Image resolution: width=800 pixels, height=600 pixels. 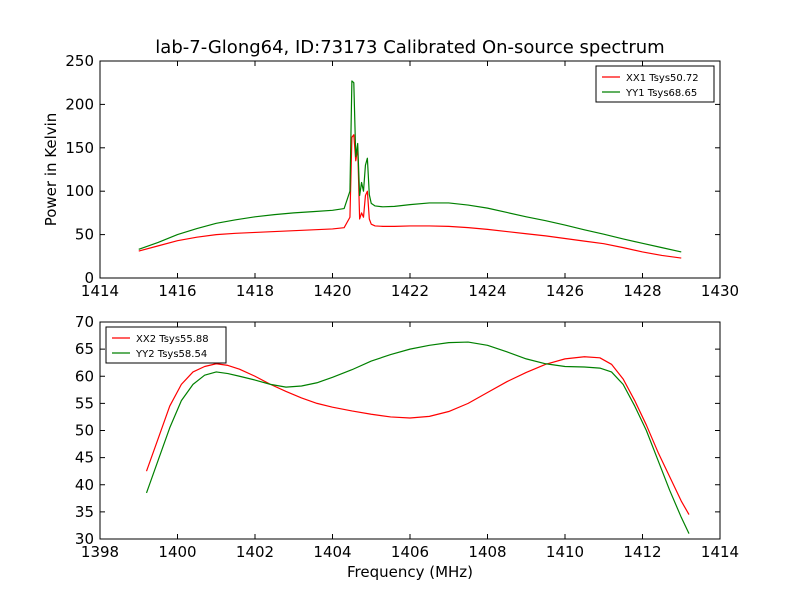 What do you see at coordinates (642, 552) in the screenshot?
I see `x-tick-label: 1412` at bounding box center [642, 552].